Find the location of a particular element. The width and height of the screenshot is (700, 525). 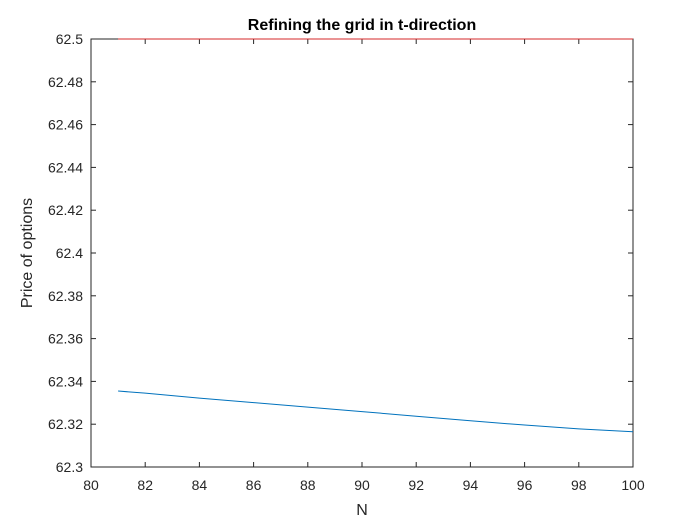

y-tick-label: 62.5 is located at coordinates (69, 39).